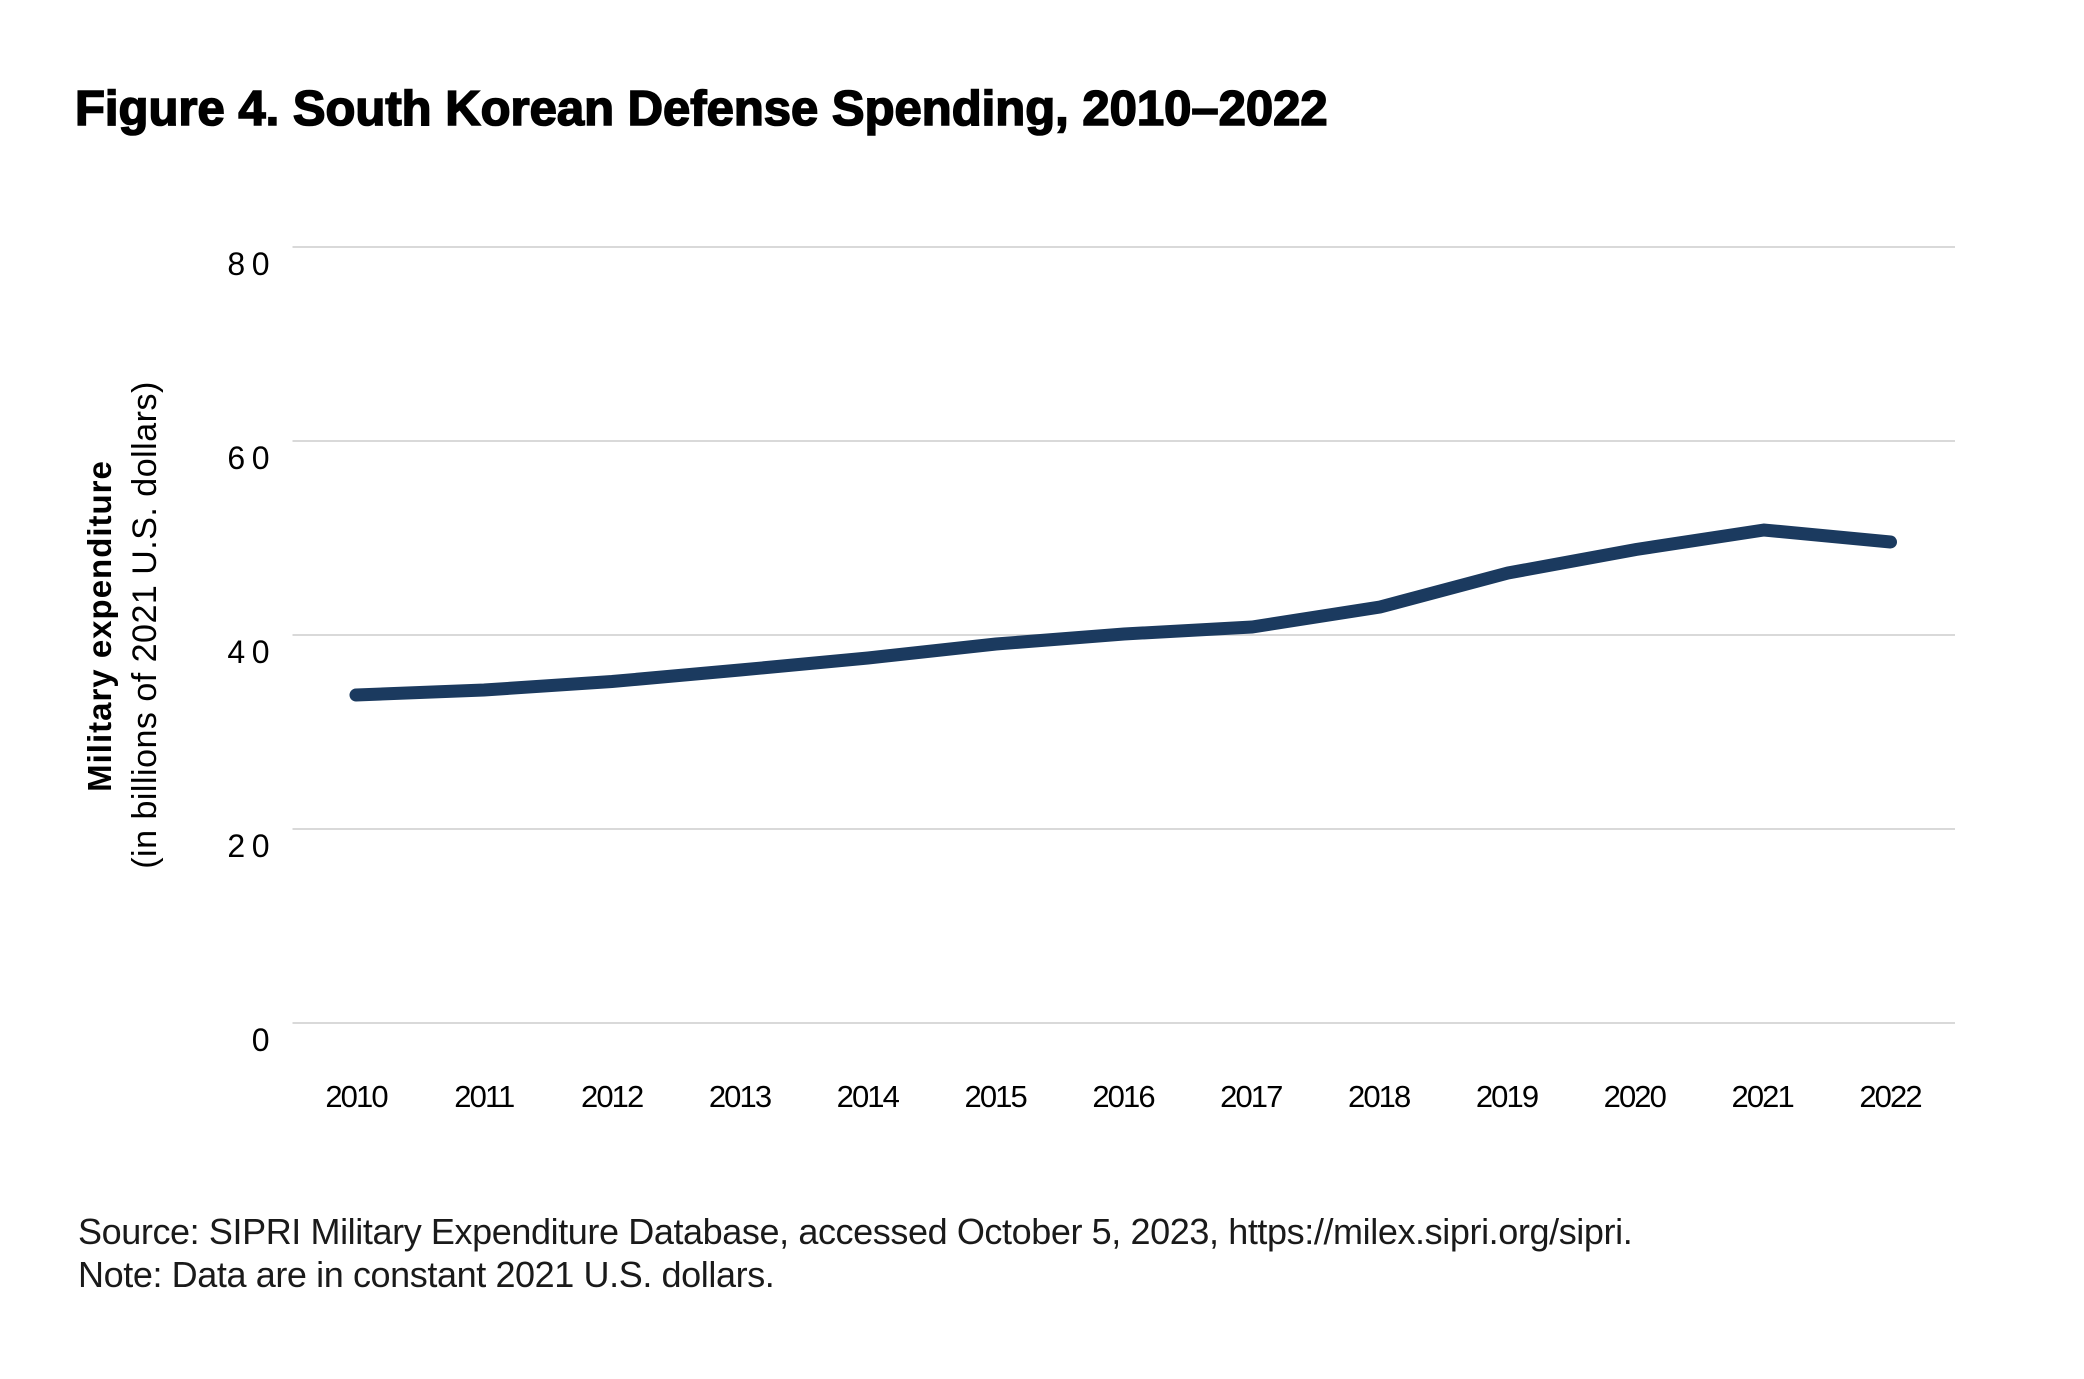 The image size is (2084, 1379). Describe the element at coordinates (1123, 1096) in the screenshot. I see `svg-text: 2016` at that location.